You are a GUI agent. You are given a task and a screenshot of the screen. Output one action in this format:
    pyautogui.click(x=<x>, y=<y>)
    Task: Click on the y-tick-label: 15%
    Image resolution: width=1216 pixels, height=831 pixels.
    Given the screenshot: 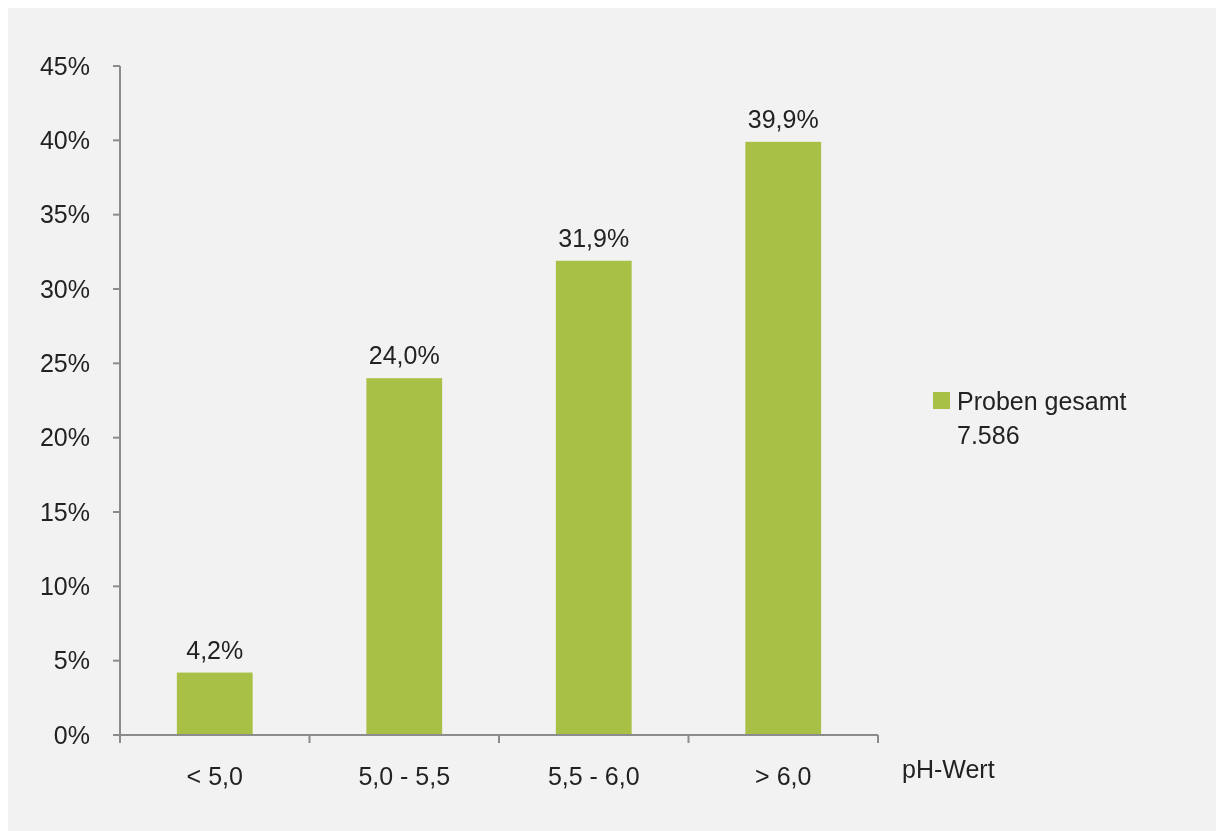 What is the action you would take?
    pyautogui.click(x=64, y=511)
    